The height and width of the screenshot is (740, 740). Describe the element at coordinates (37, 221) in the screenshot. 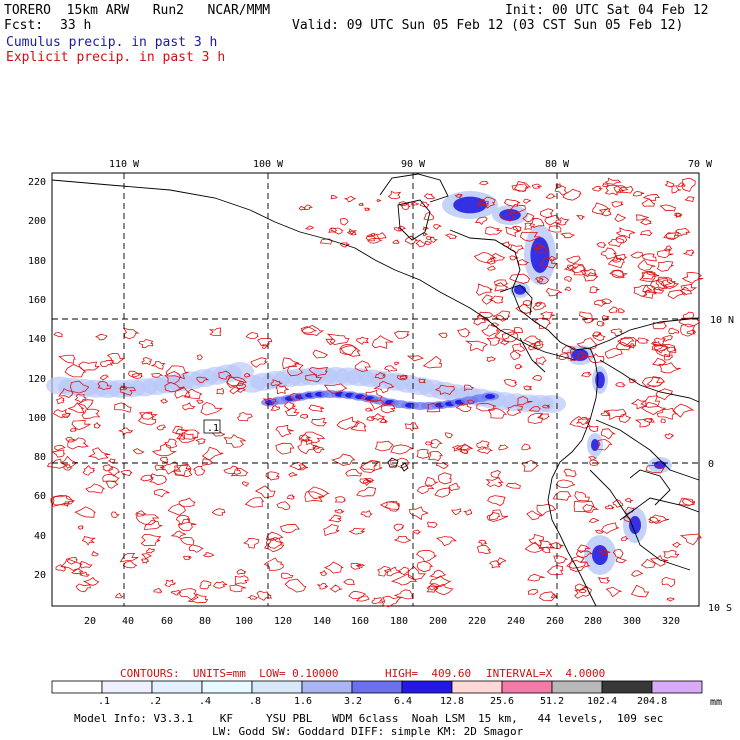

I see `y-tick: 200` at that location.